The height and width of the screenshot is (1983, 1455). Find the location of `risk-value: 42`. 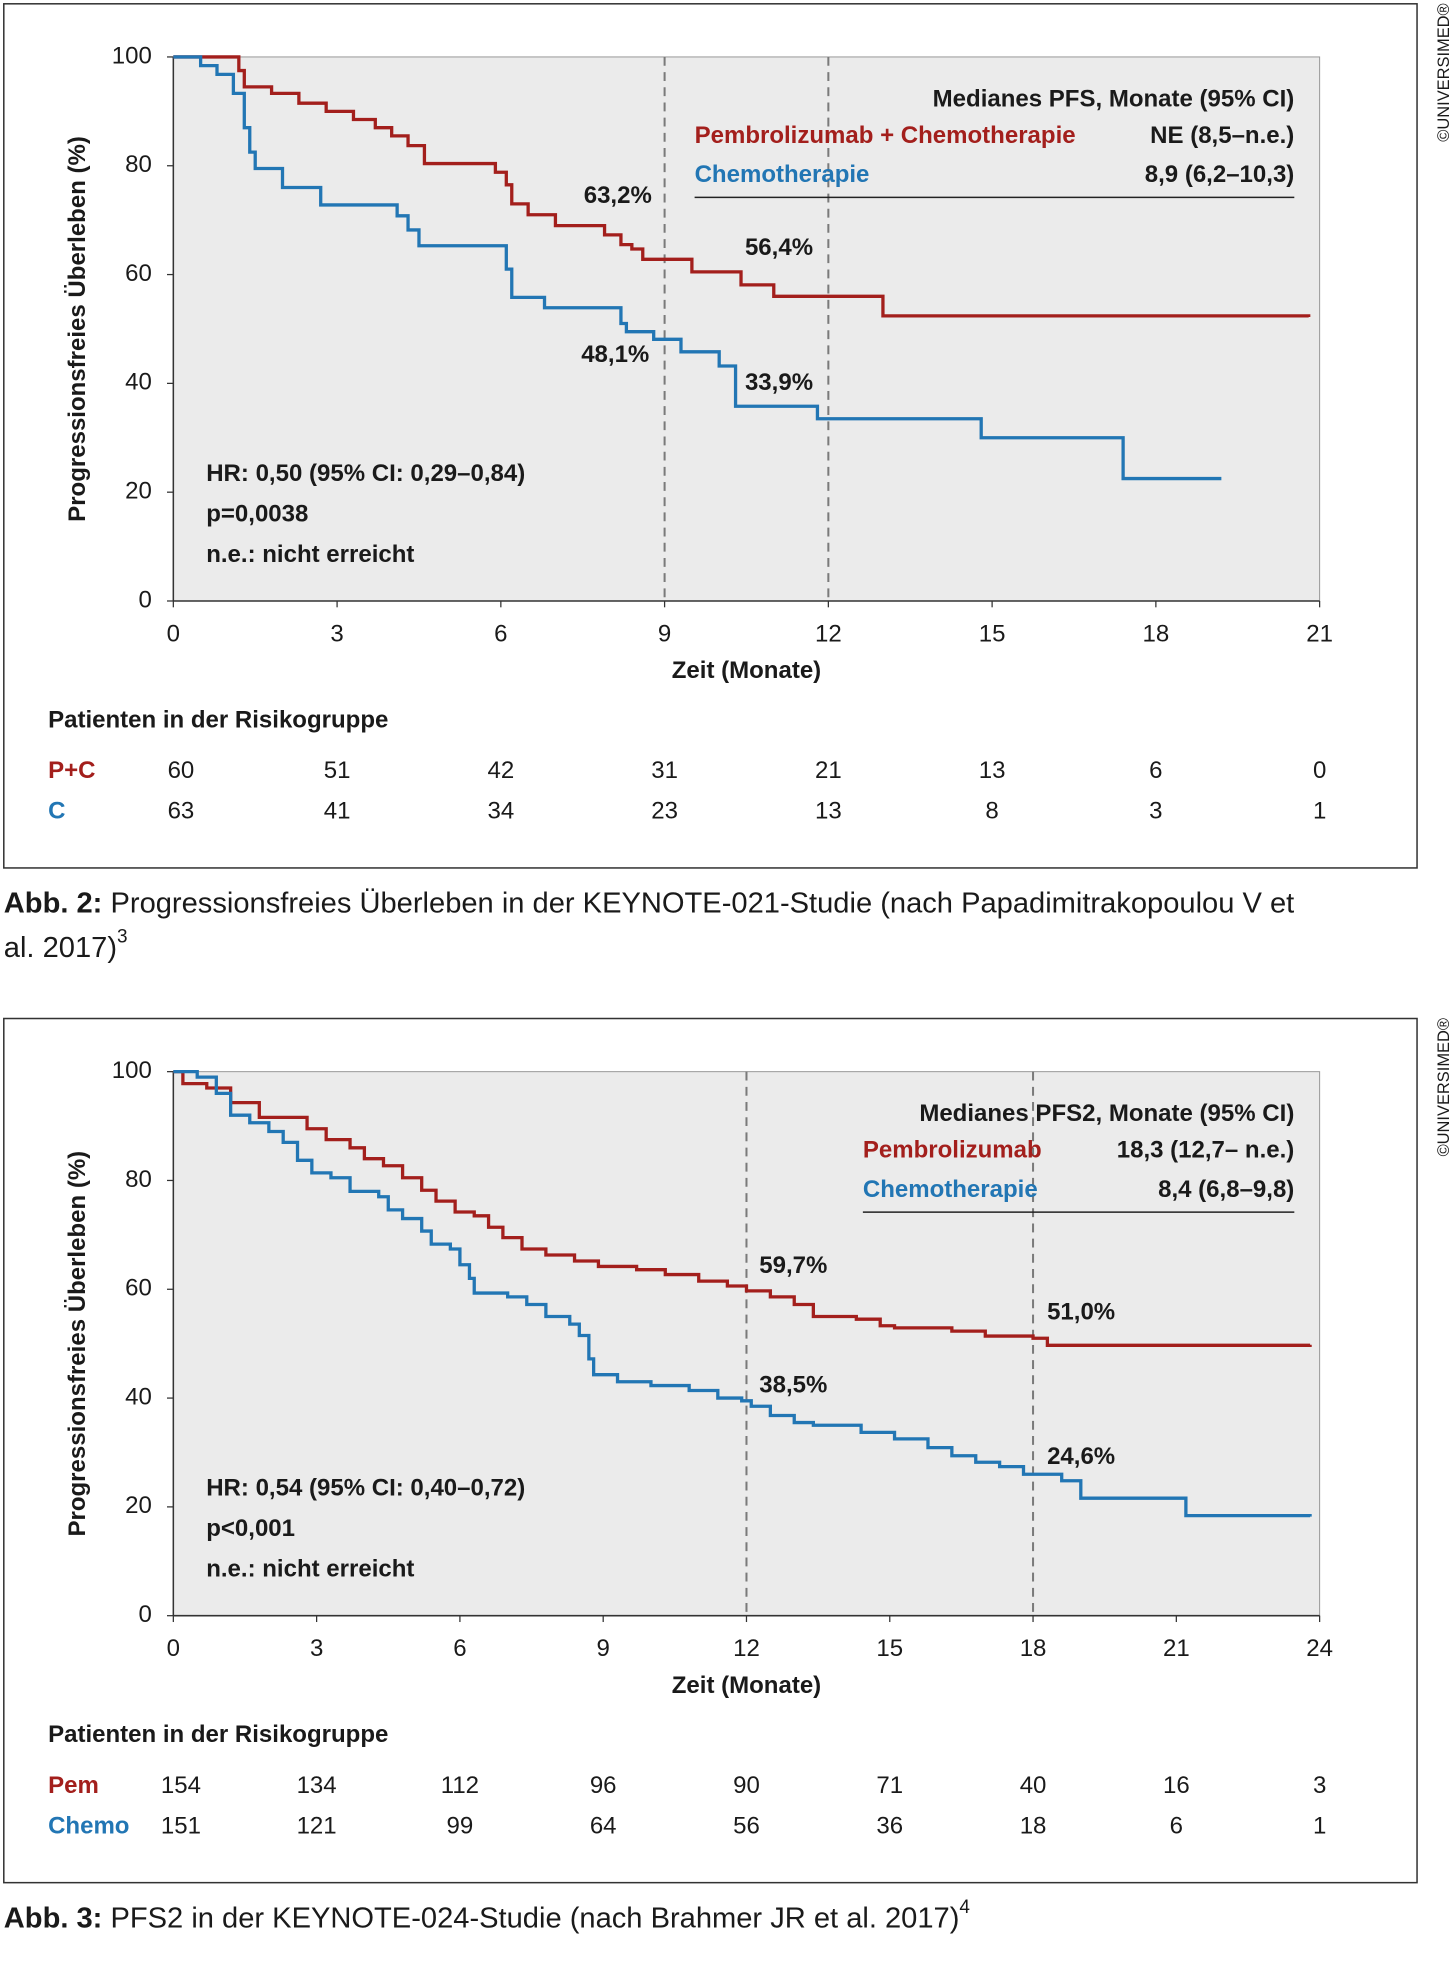

risk-value: 42 is located at coordinates (500, 770).